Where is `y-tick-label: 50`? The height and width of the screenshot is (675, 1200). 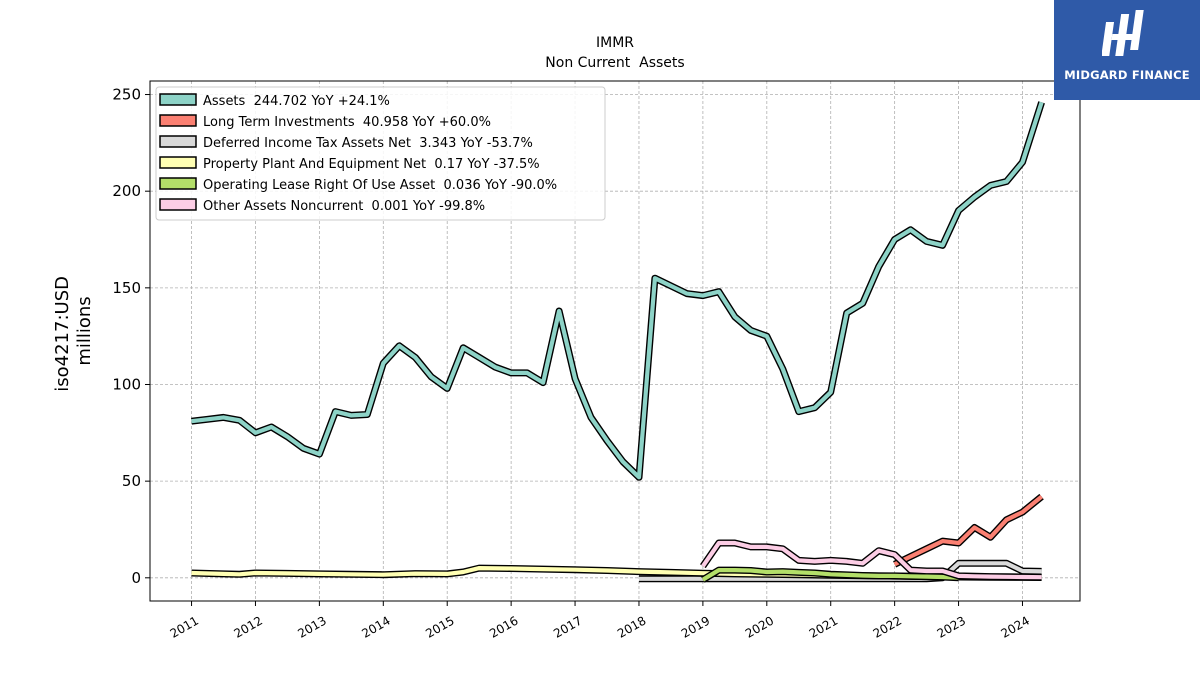 y-tick-label: 50 is located at coordinates (131, 481).